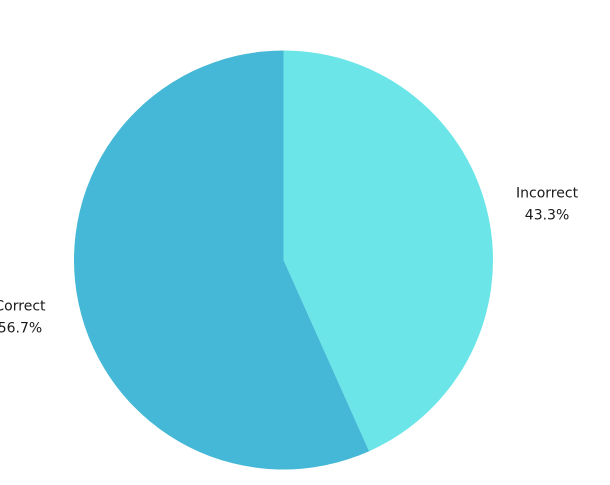 This screenshot has width=610, height=485. Describe the element at coordinates (547, 216) in the screenshot. I see `slice-percent-label: 43.3%` at that location.